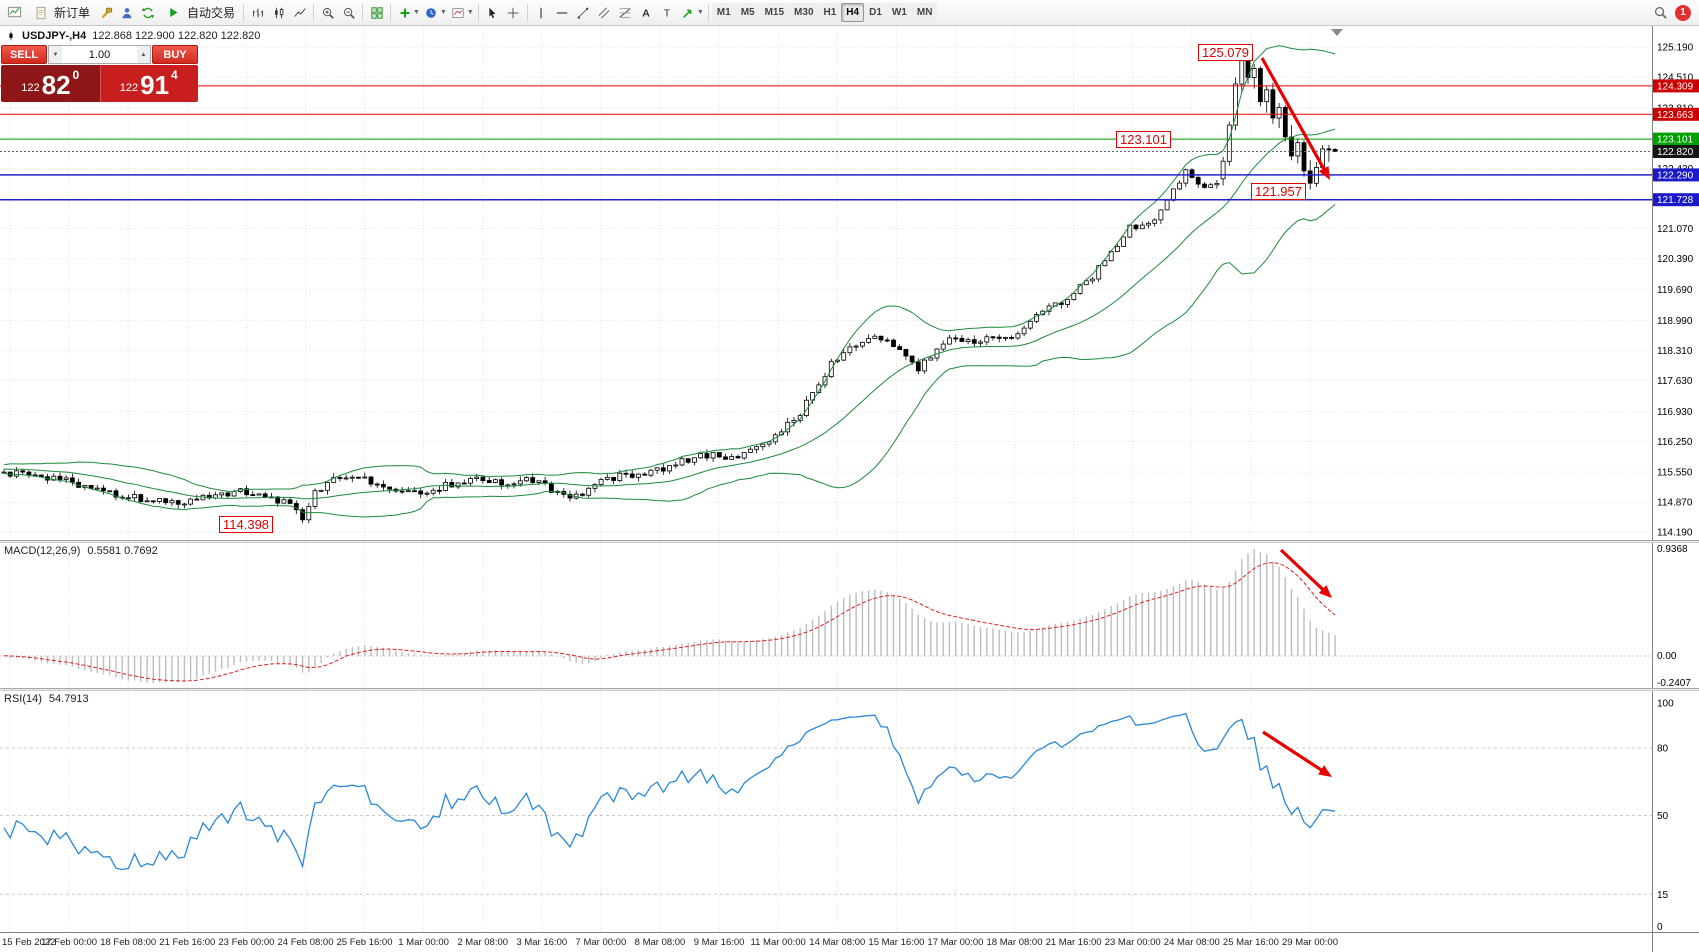  I want to click on timeframe-w1-button: W1, so click(899, 12).